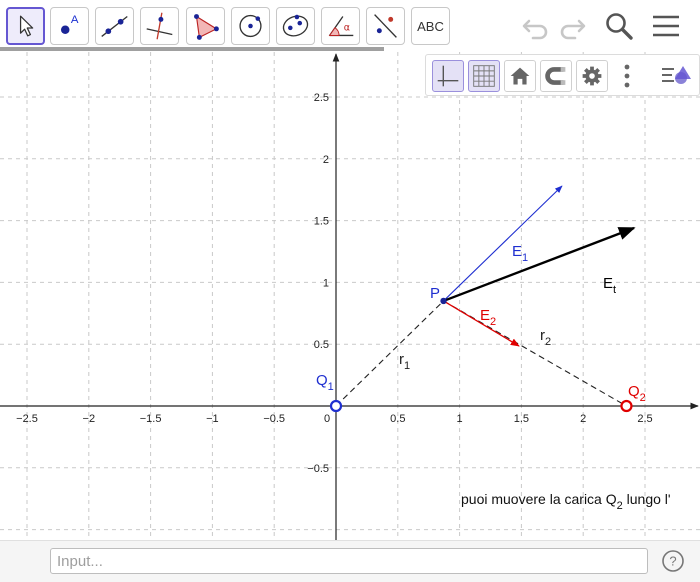  Describe the element at coordinates (212, 419) in the screenshot. I see `x-tick-label: −1` at that location.